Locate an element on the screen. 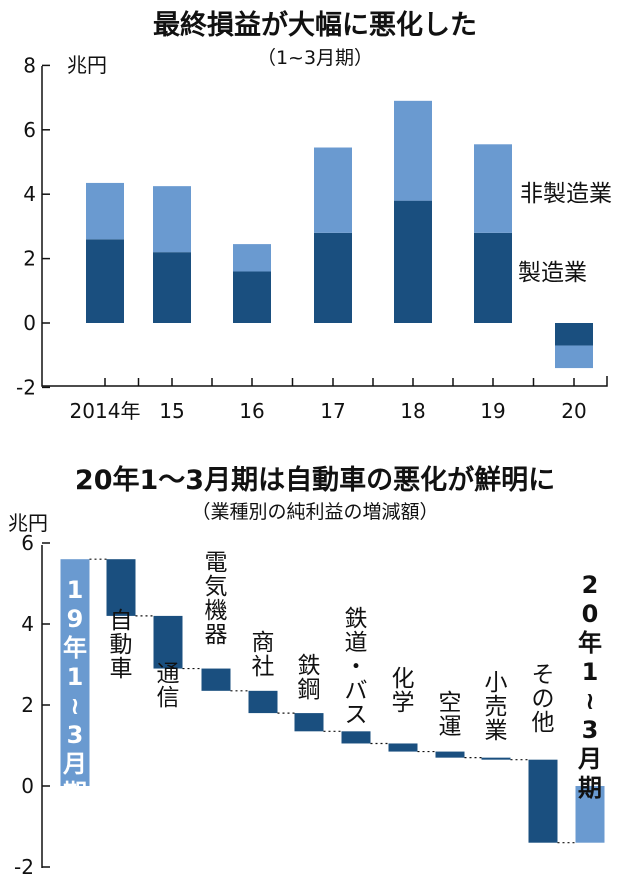  chart2-step-label: 鉄道・バス is located at coordinates (356, 667).